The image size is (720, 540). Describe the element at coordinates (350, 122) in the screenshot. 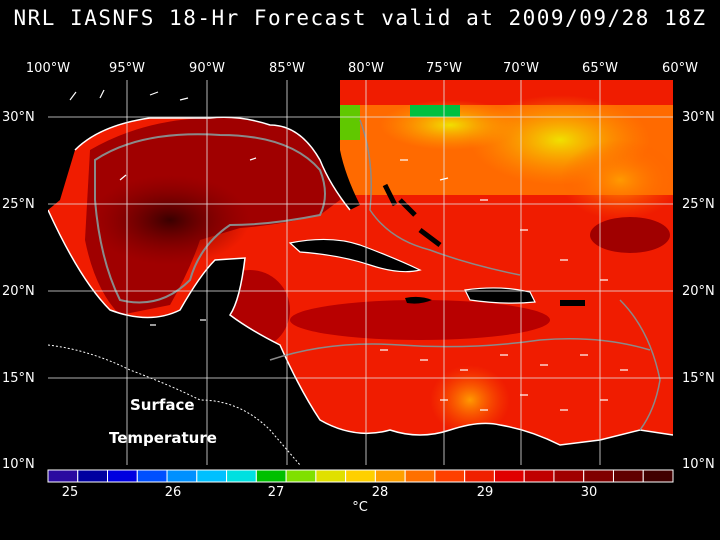

I see `green-patch` at that location.